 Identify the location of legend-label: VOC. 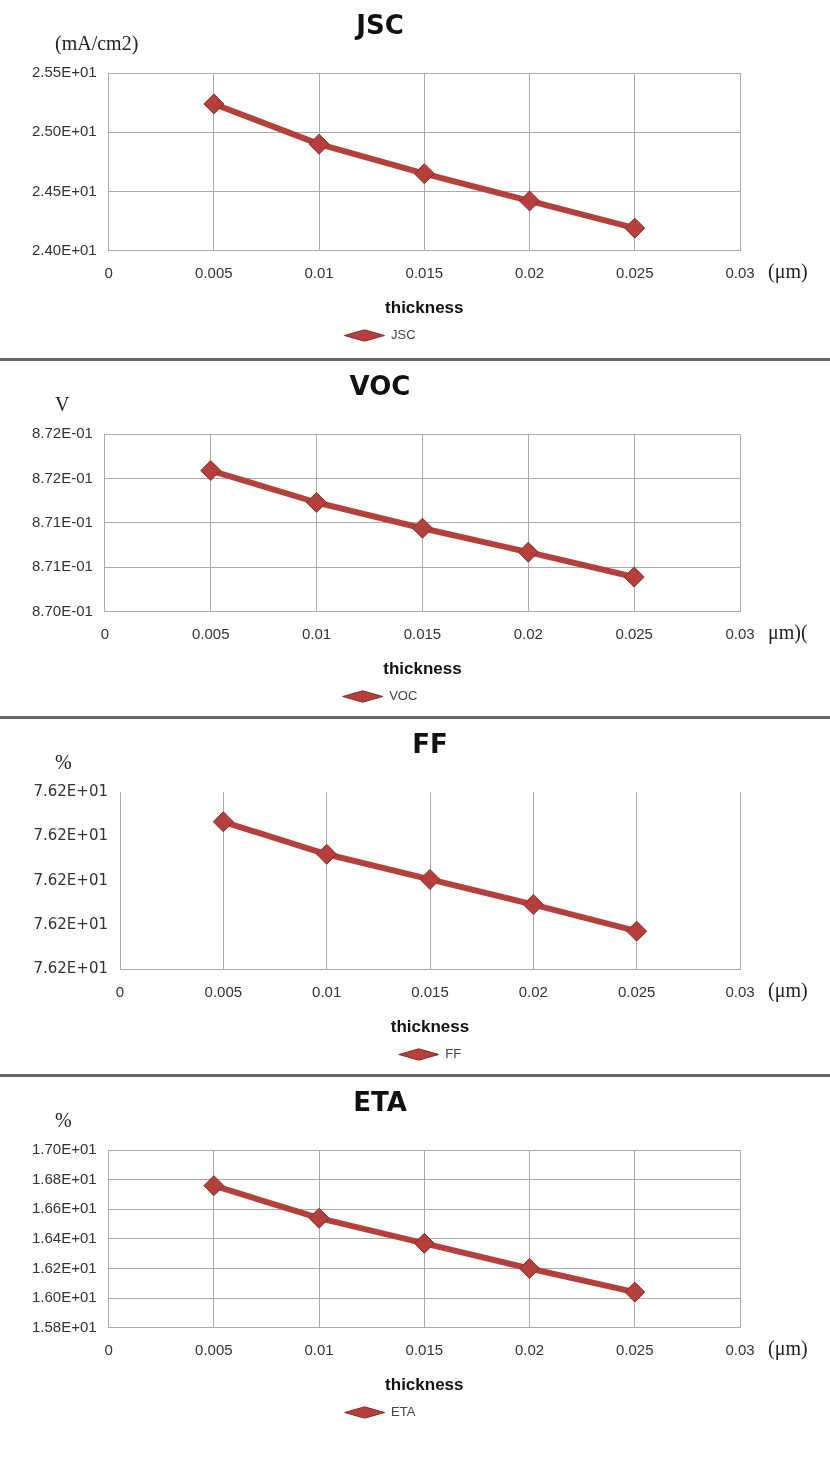
(403, 696).